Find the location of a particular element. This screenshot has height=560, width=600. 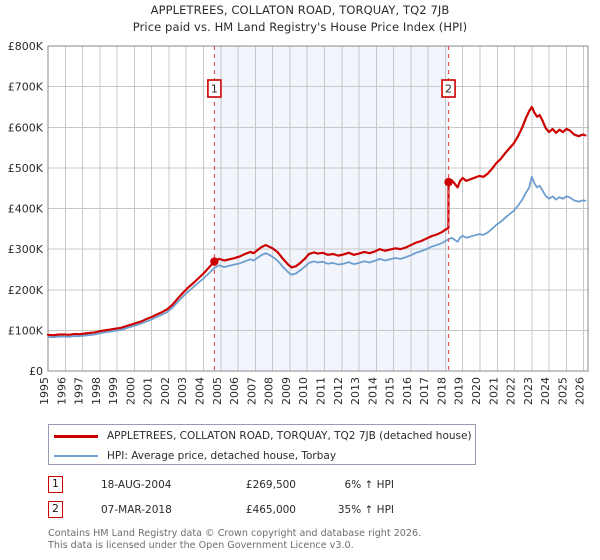

x-axis-tick-label: 2019 is located at coordinates (459, 391).